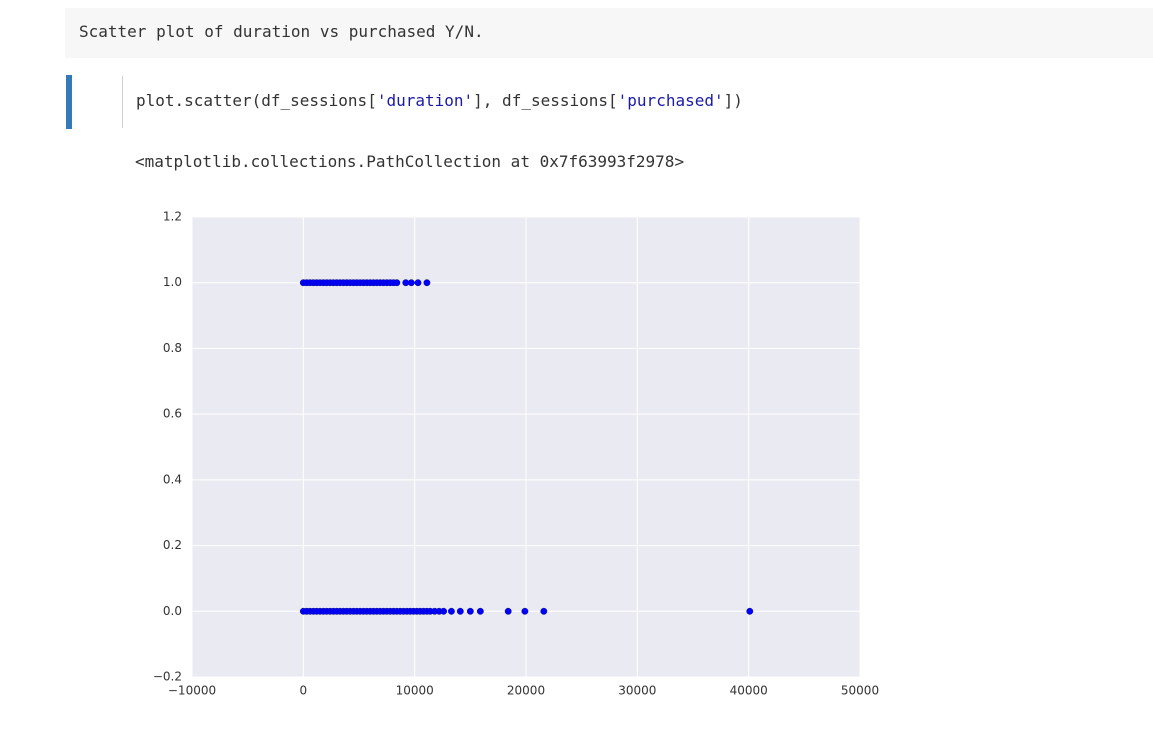  I want to click on x-tick-label: 50000, so click(860, 691).